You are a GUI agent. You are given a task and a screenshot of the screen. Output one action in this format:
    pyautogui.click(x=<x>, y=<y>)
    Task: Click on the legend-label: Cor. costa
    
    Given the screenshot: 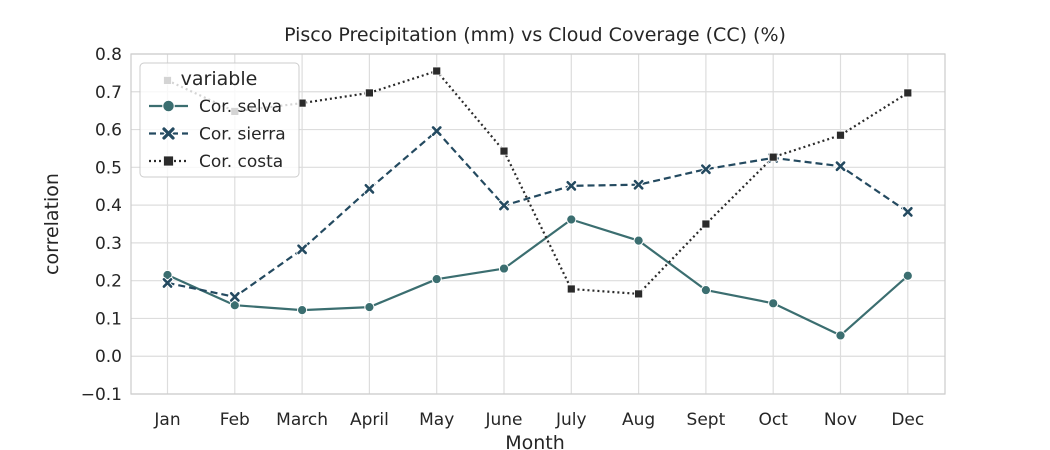 What is the action you would take?
    pyautogui.click(x=241, y=162)
    